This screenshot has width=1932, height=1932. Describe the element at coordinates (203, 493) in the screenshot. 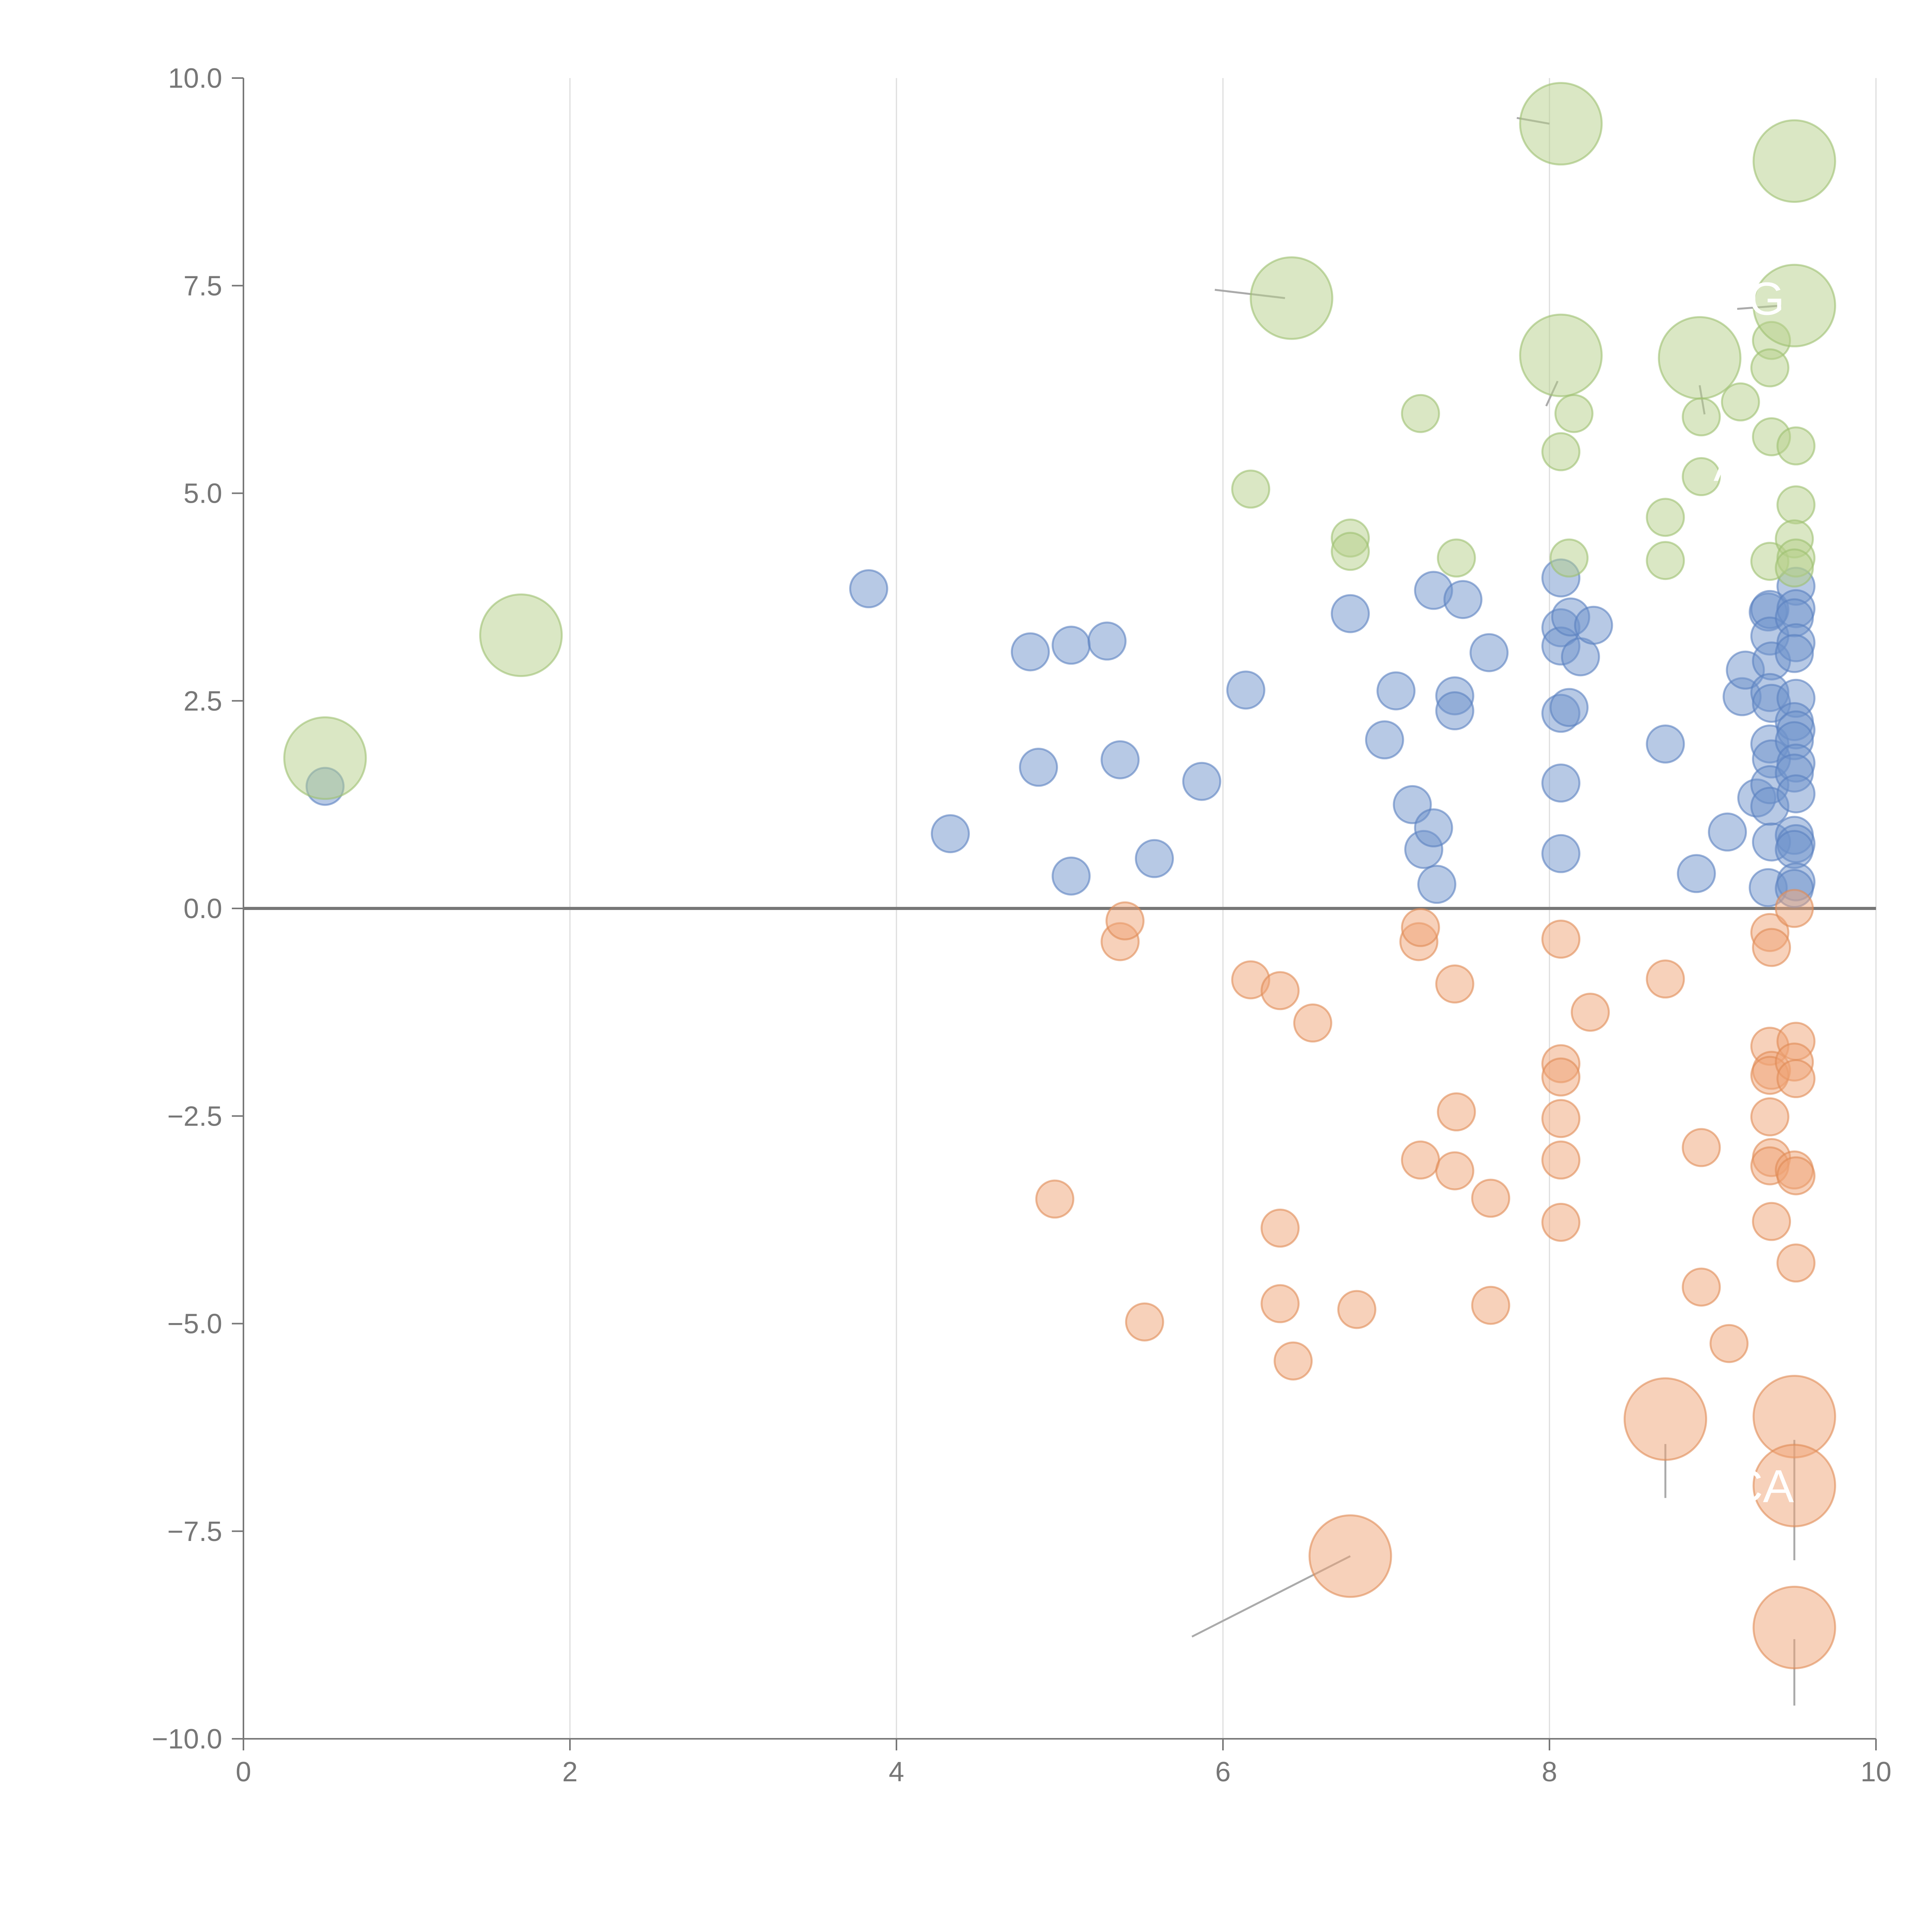

I see `y-tick-label: 5.0` at that location.